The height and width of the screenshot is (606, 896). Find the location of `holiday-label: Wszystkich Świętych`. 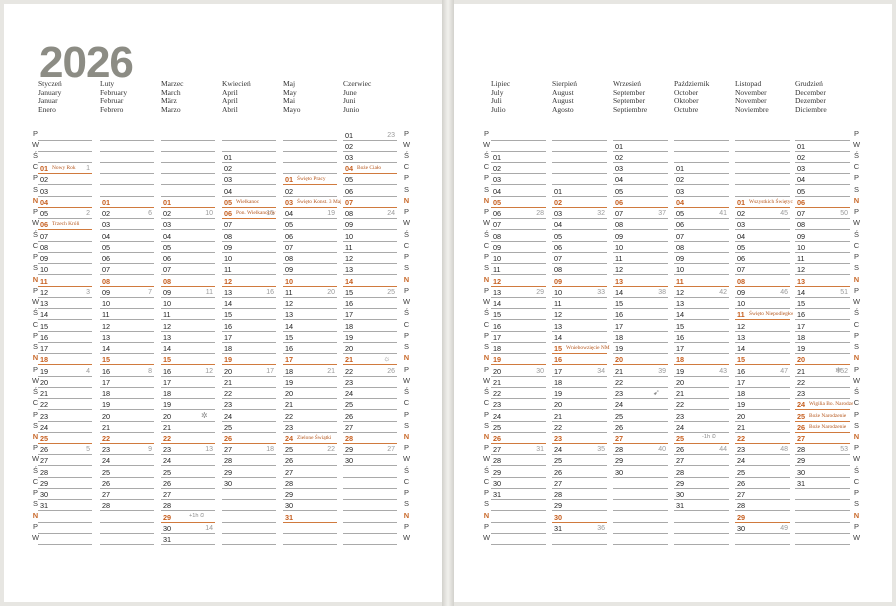

holiday-label: Wszystkich Świętych is located at coordinates (771, 201).